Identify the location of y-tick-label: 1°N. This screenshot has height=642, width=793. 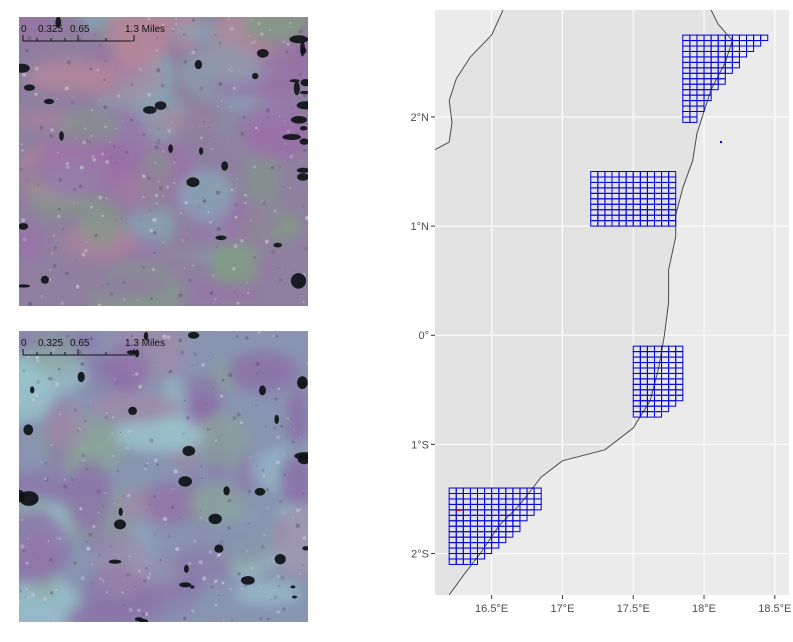
(420, 227).